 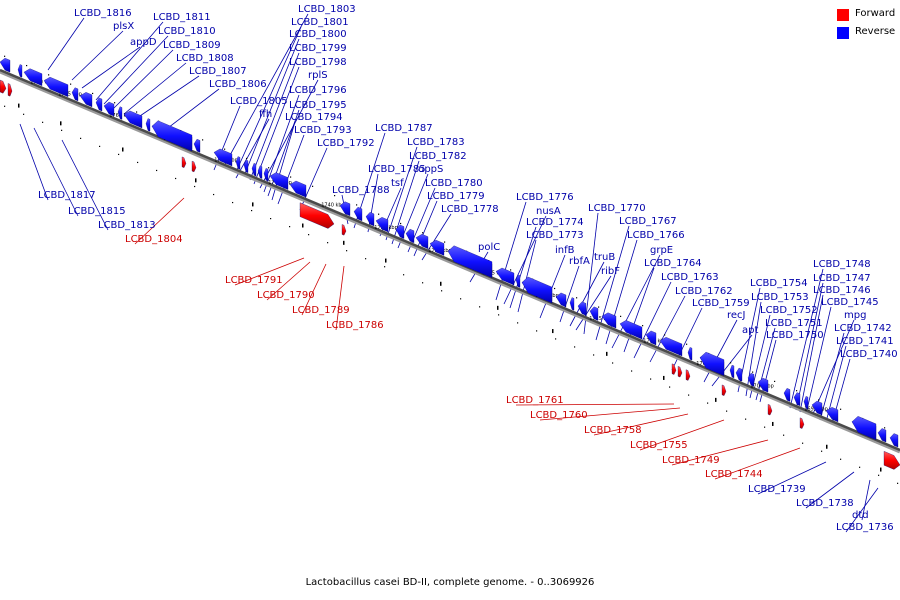 I want to click on reverse-swatch, so click(x=843, y=33).